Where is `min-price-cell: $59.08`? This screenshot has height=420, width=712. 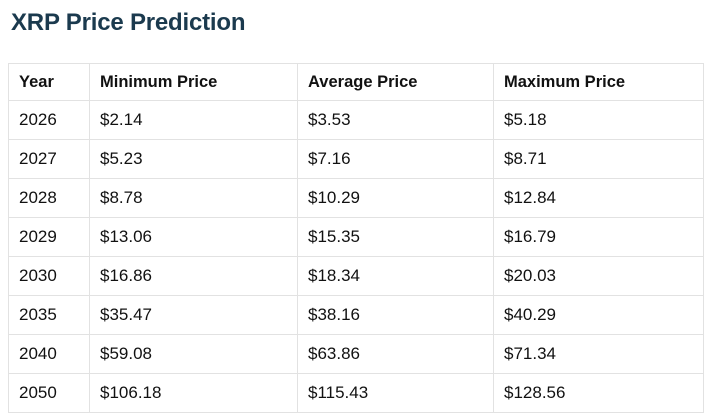 min-price-cell: $59.08 is located at coordinates (193, 354).